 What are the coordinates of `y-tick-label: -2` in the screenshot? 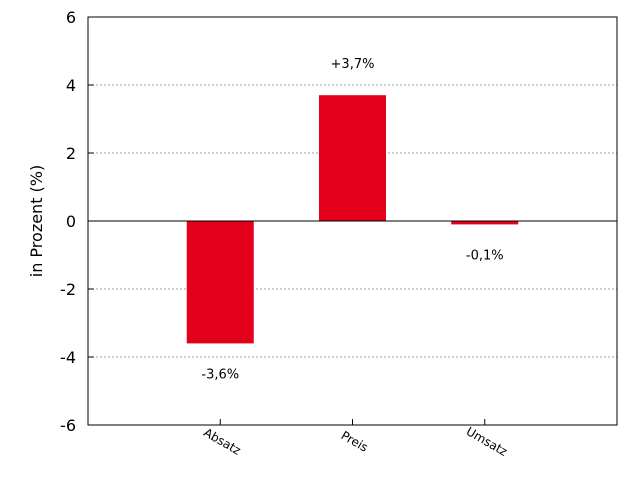 It's located at (68, 289).